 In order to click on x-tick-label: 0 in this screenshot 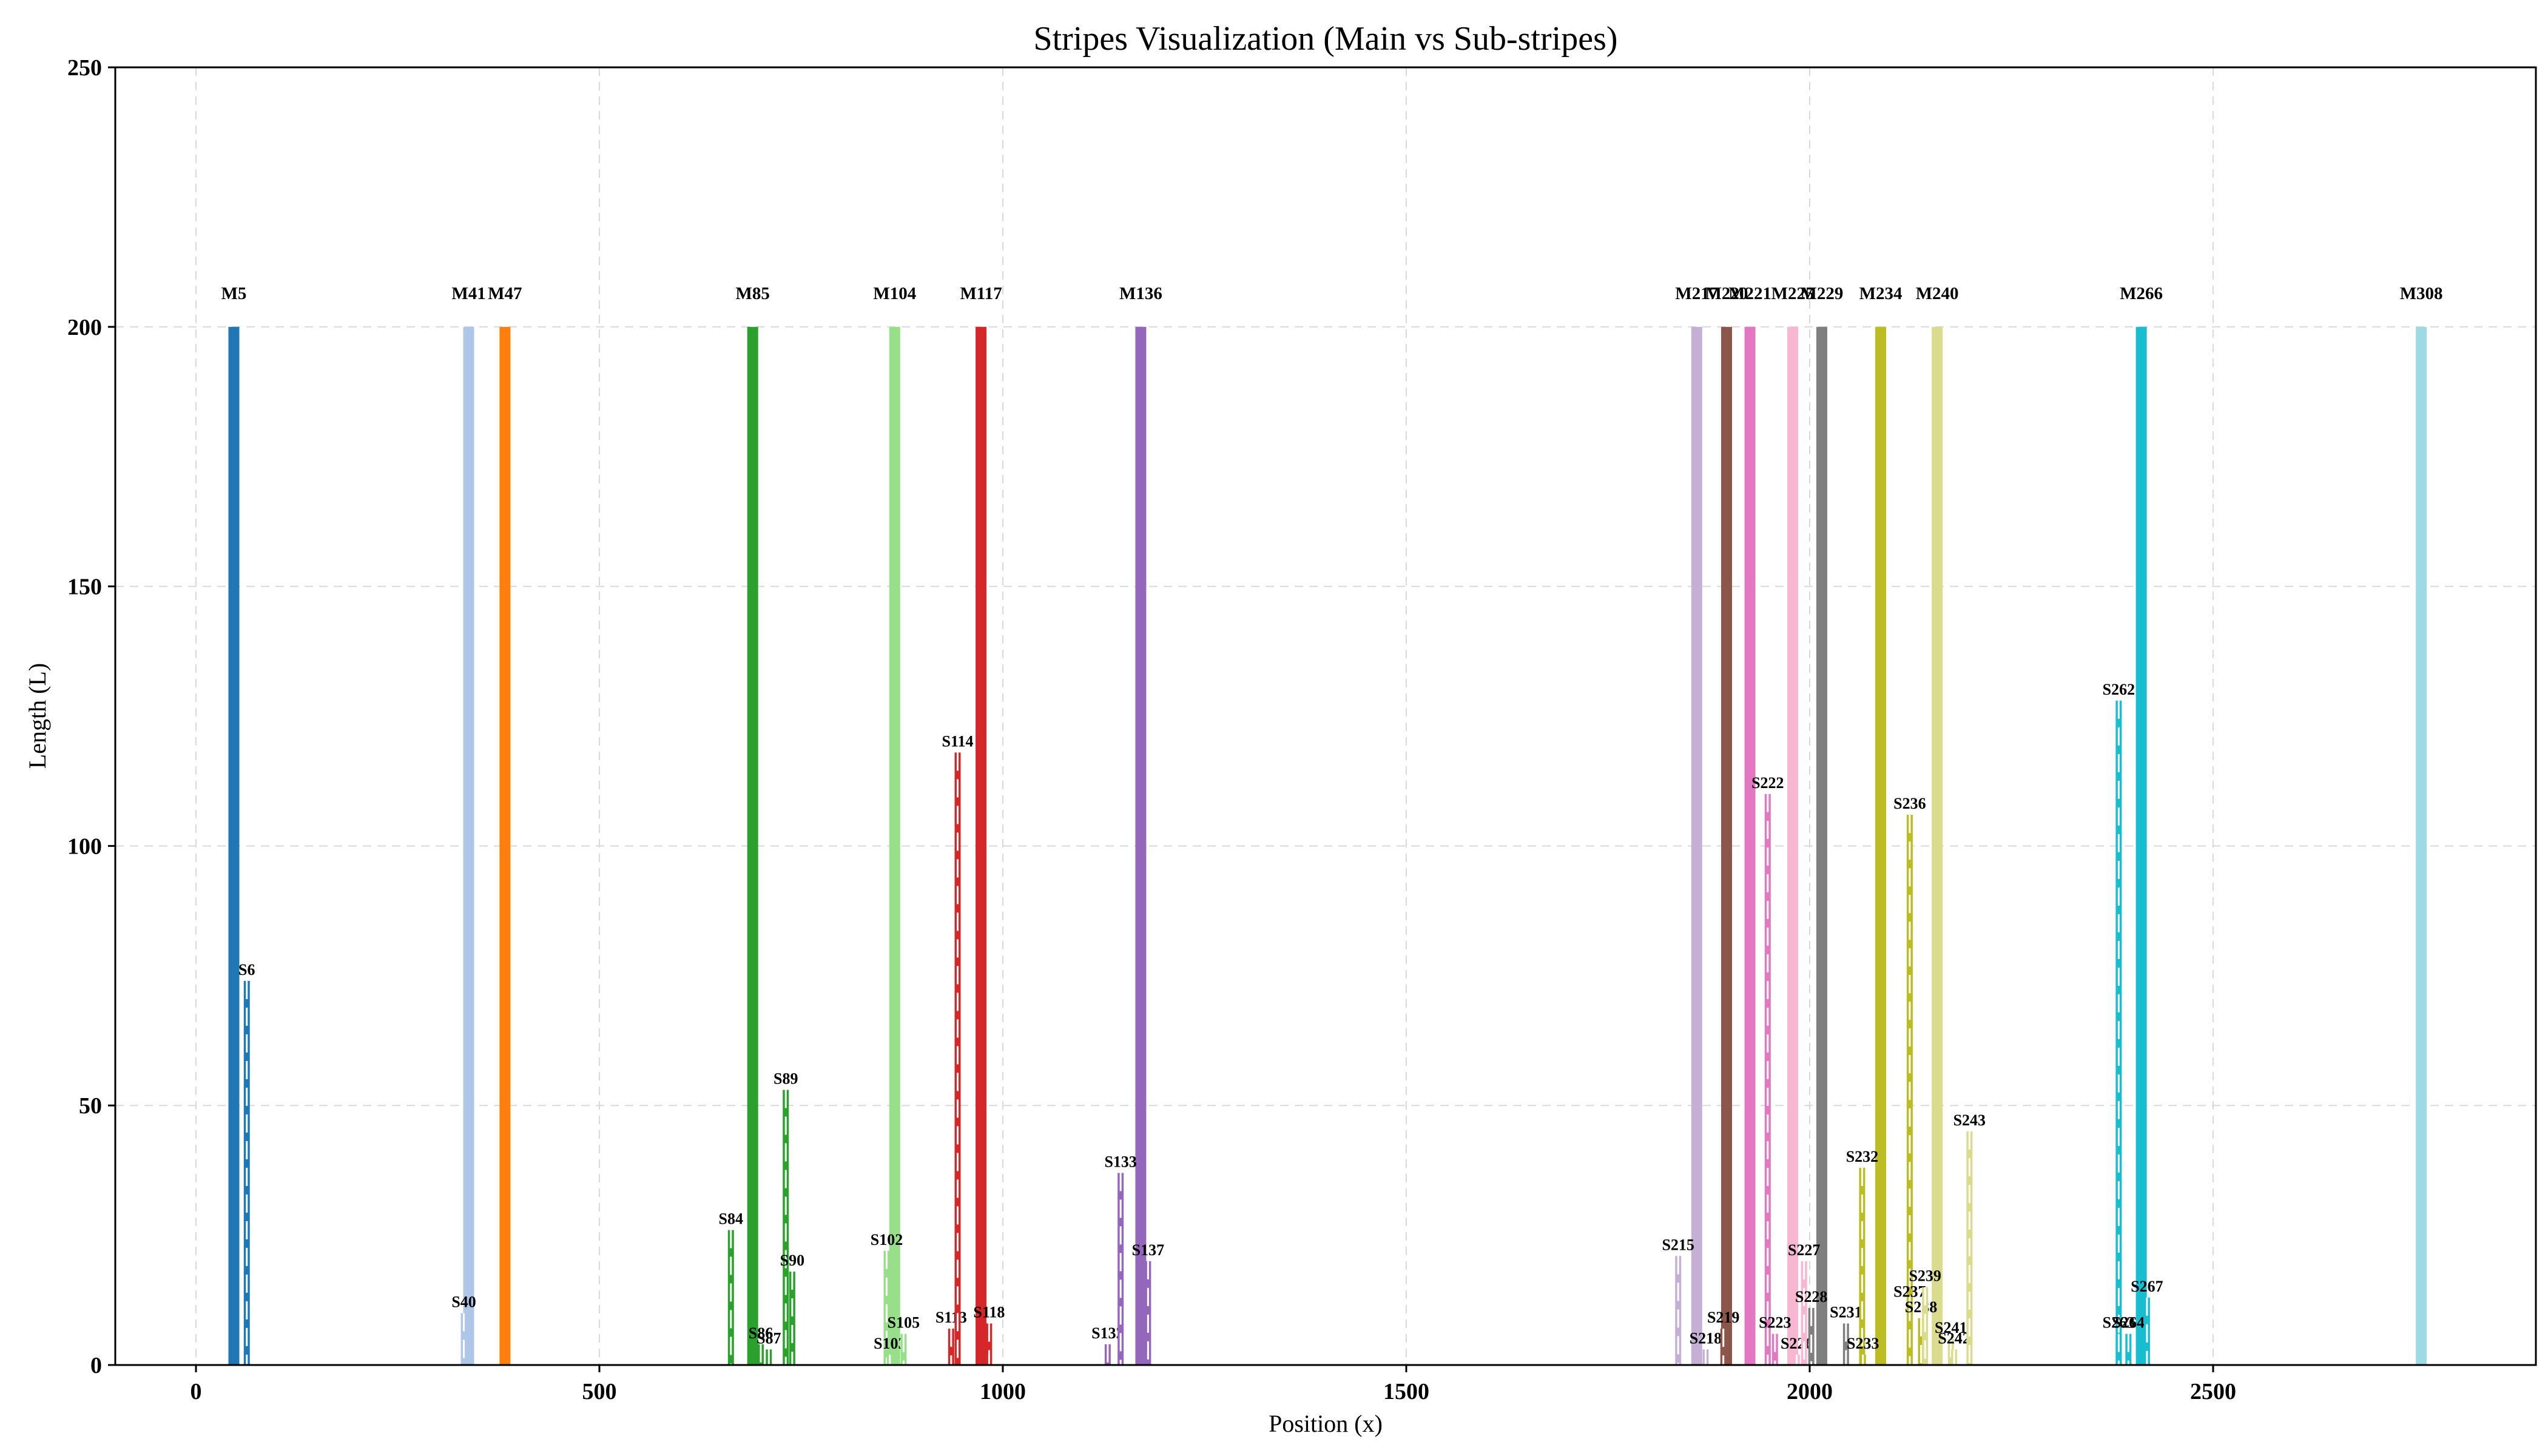, I will do `click(196, 1391)`.